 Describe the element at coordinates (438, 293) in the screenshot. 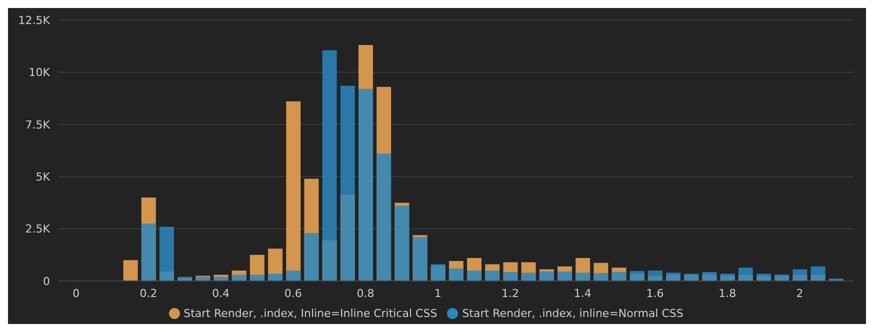

I see `x-tick-label: 1` at that location.